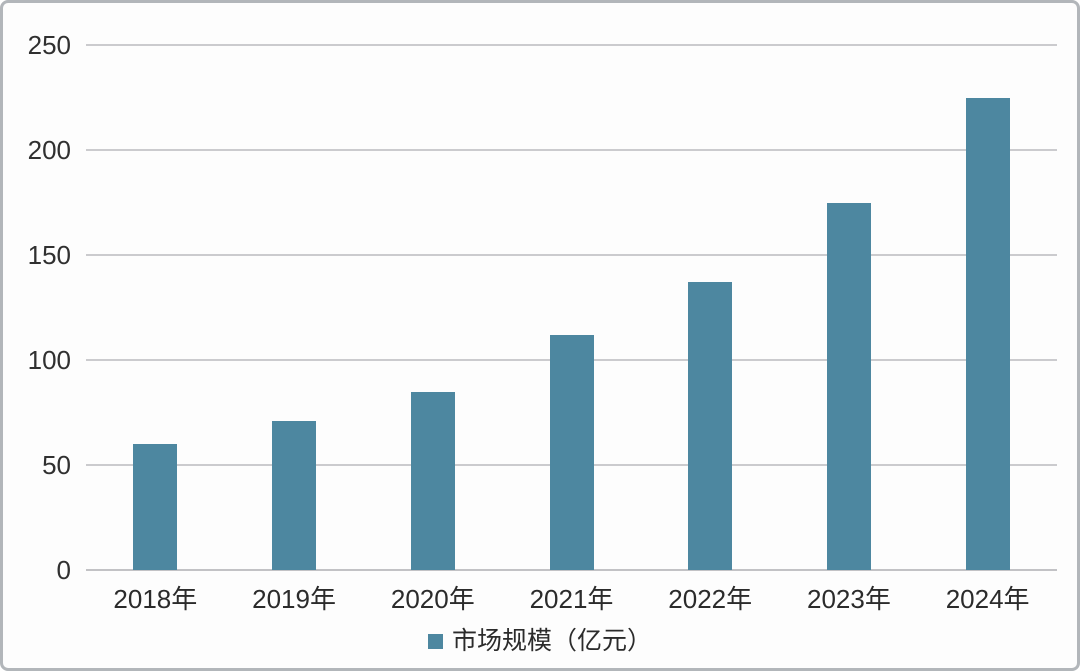 The width and height of the screenshot is (1080, 671). Describe the element at coordinates (571, 599) in the screenshot. I see `x-tick-label-2021年: 2021年` at that location.